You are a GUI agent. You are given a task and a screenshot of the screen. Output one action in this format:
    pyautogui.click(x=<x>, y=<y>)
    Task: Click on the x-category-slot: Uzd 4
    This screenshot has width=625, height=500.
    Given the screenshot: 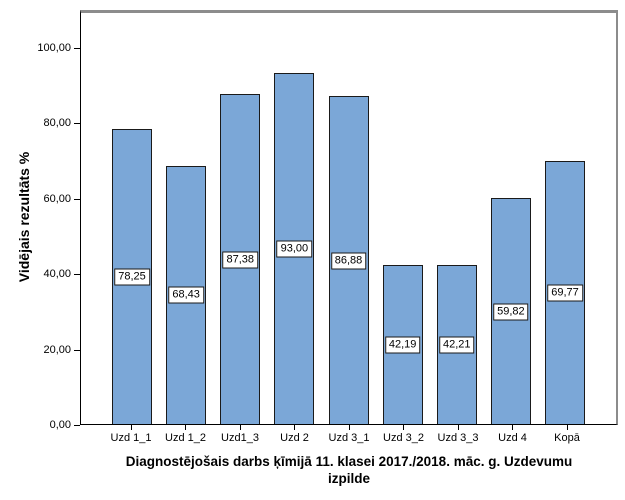 What is the action you would take?
    pyautogui.click(x=513, y=435)
    